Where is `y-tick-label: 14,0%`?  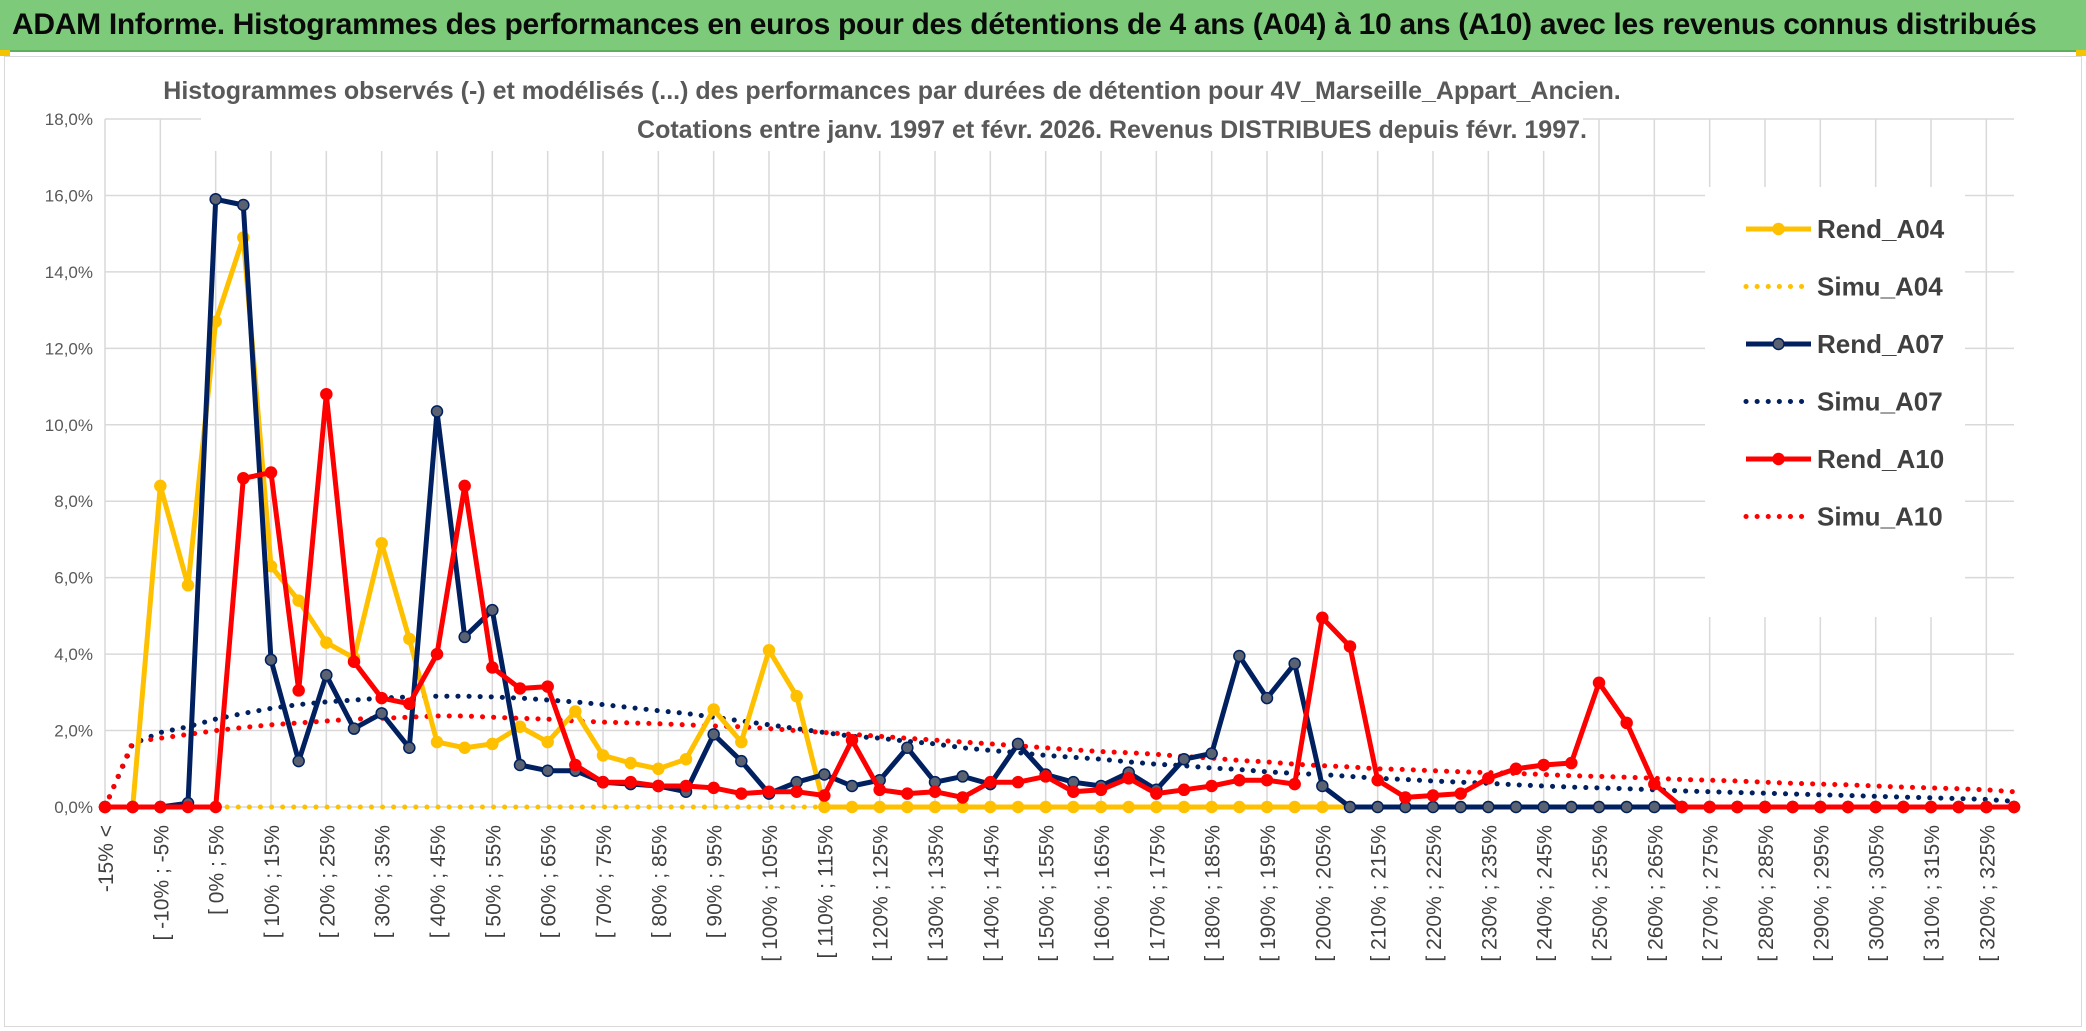 y-tick-label: 14,0% is located at coordinates (69, 272).